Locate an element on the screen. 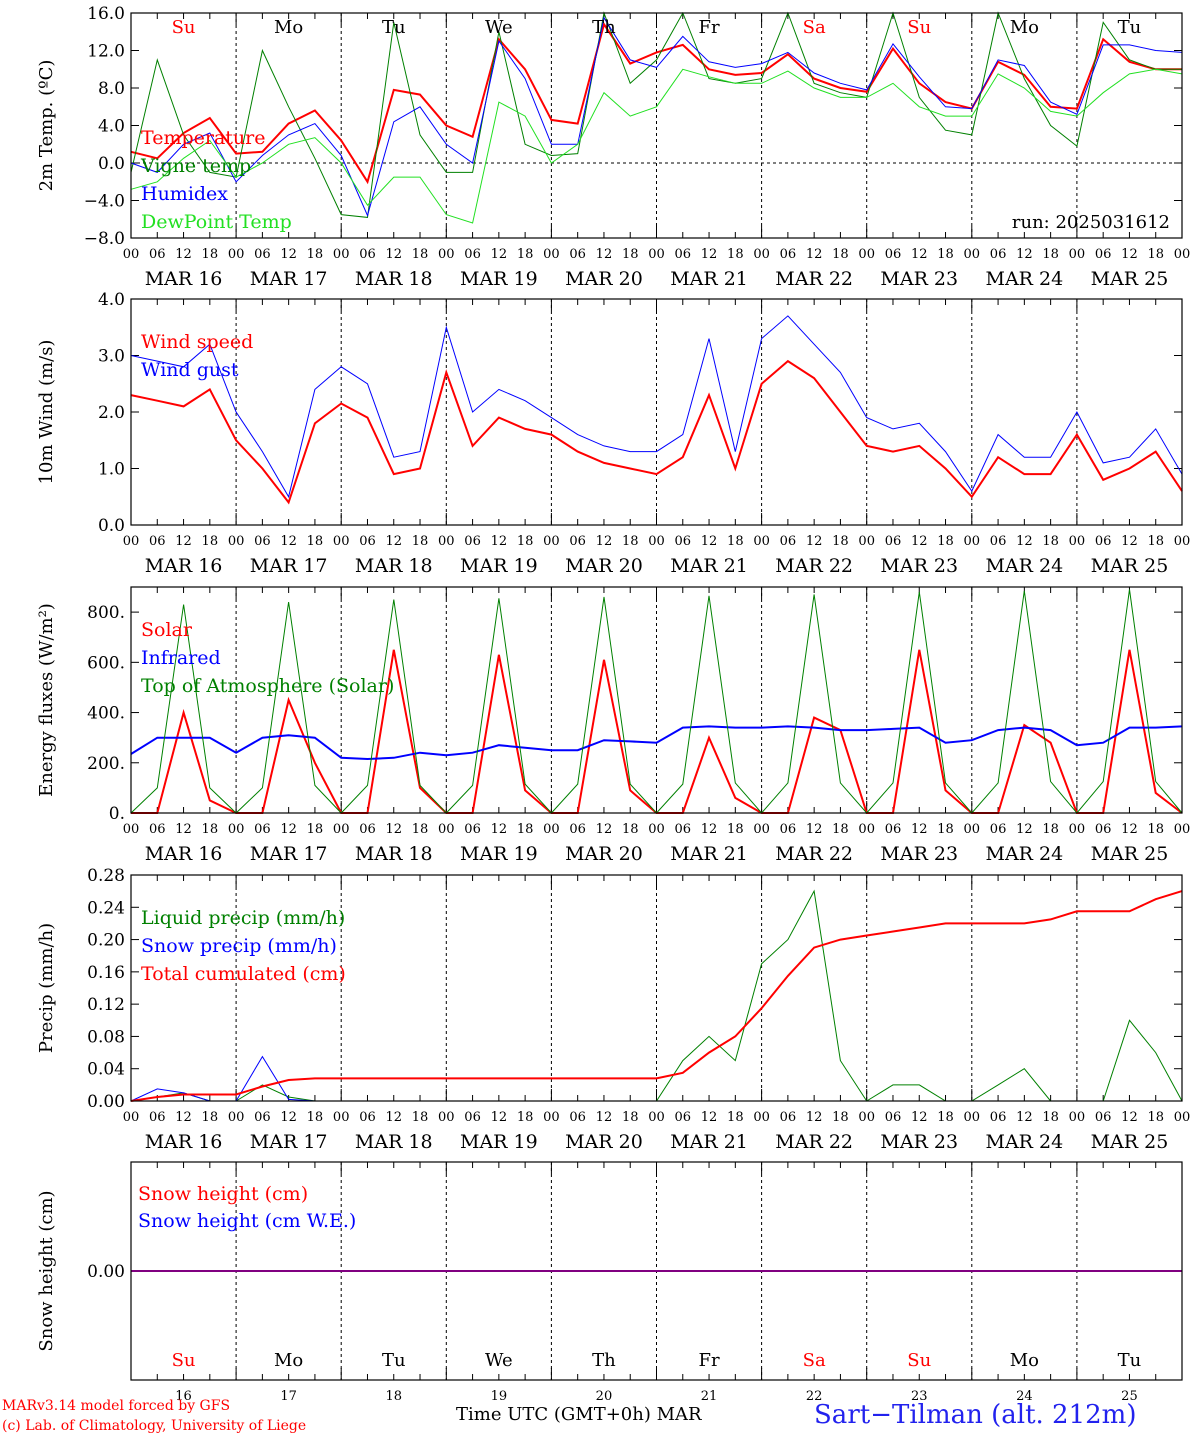 The width and height of the screenshot is (1194, 1440). date-label: MAR 24 is located at coordinates (1024, 279).